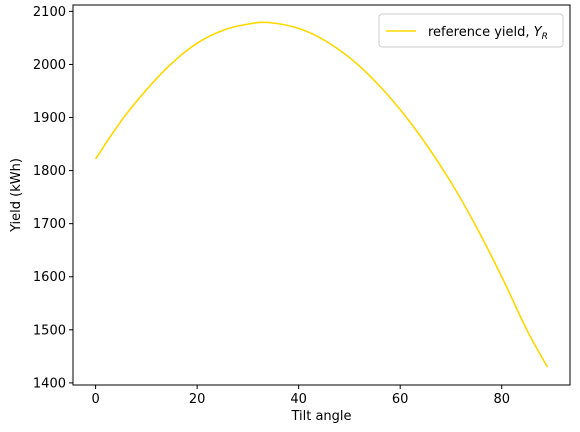 This screenshot has height=432, width=580. What do you see at coordinates (49, 383) in the screenshot?
I see `y-tick-label: 1400` at bounding box center [49, 383].